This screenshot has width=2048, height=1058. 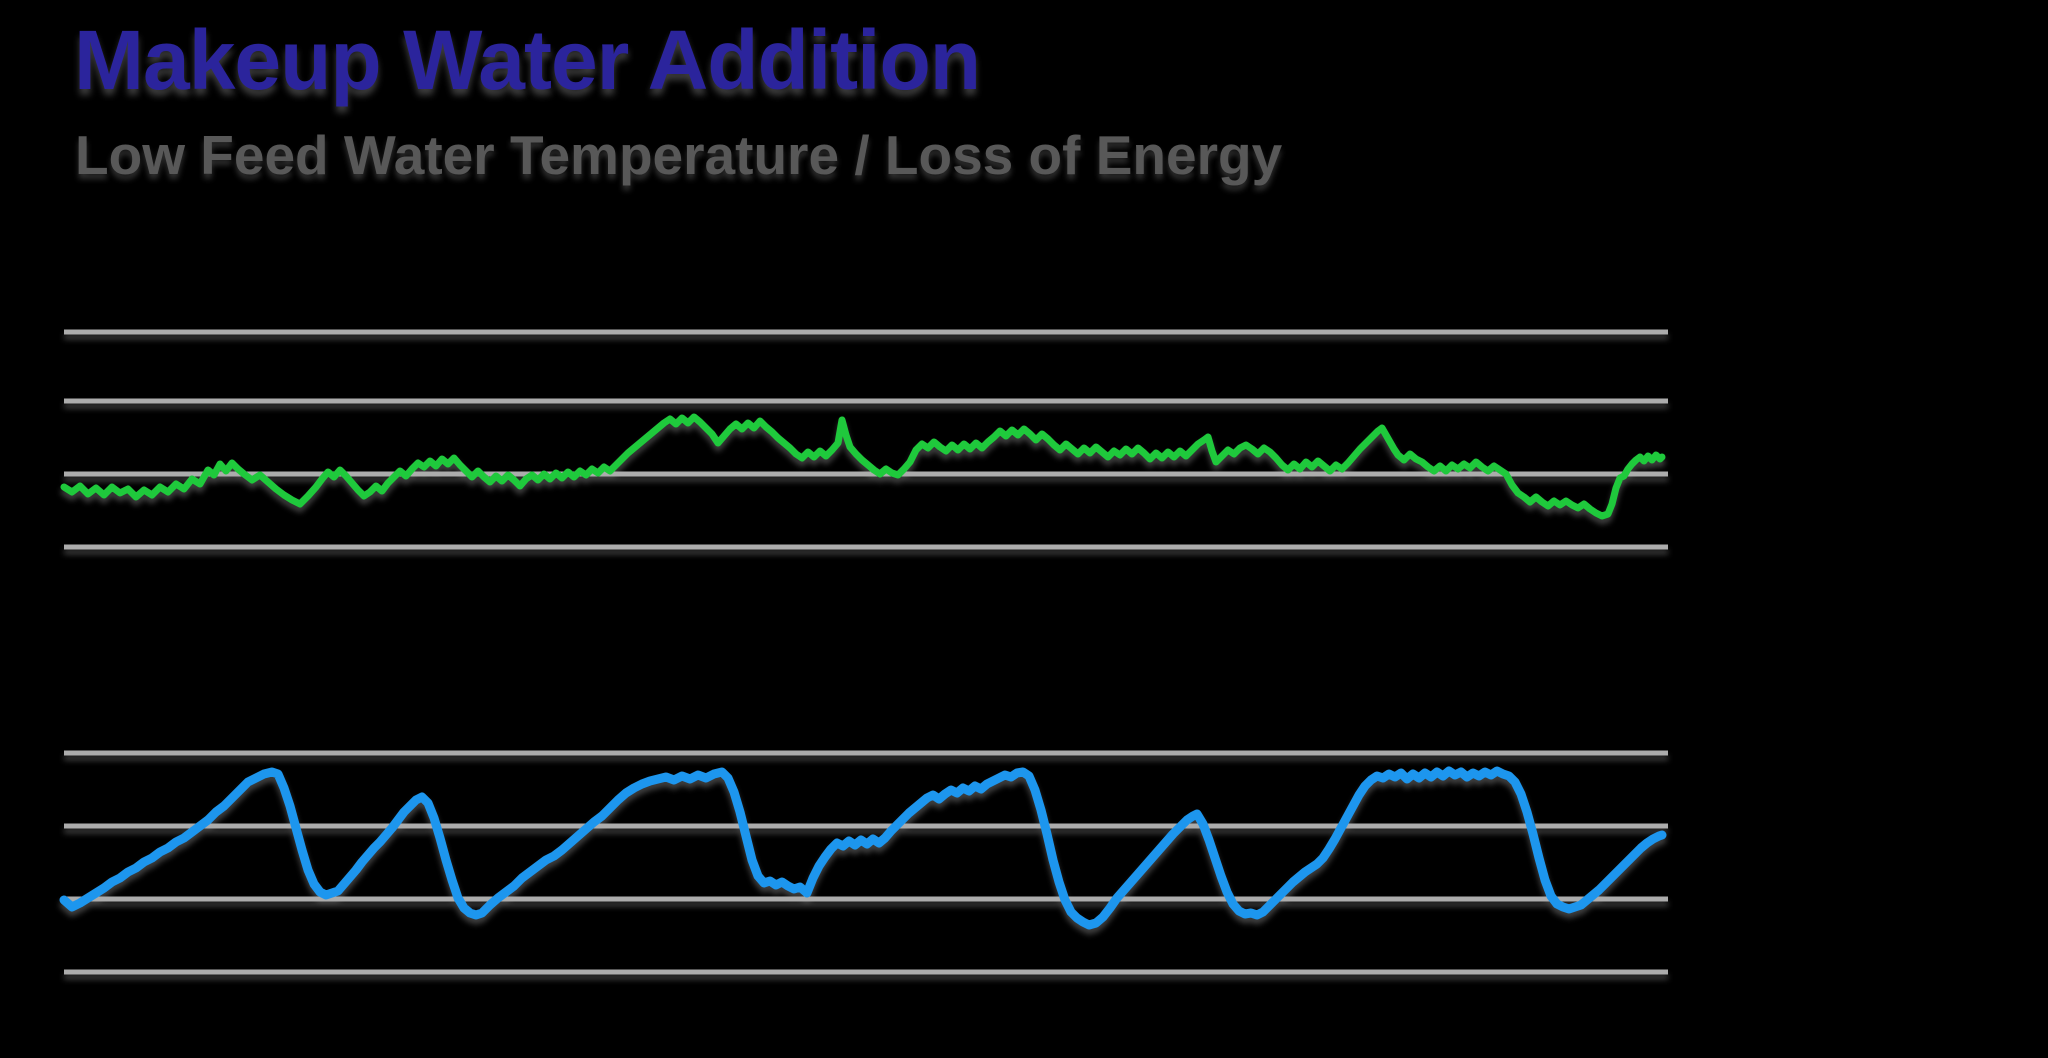 I want to click on feed-water-temperature-trend-line, so click(x=863, y=466).